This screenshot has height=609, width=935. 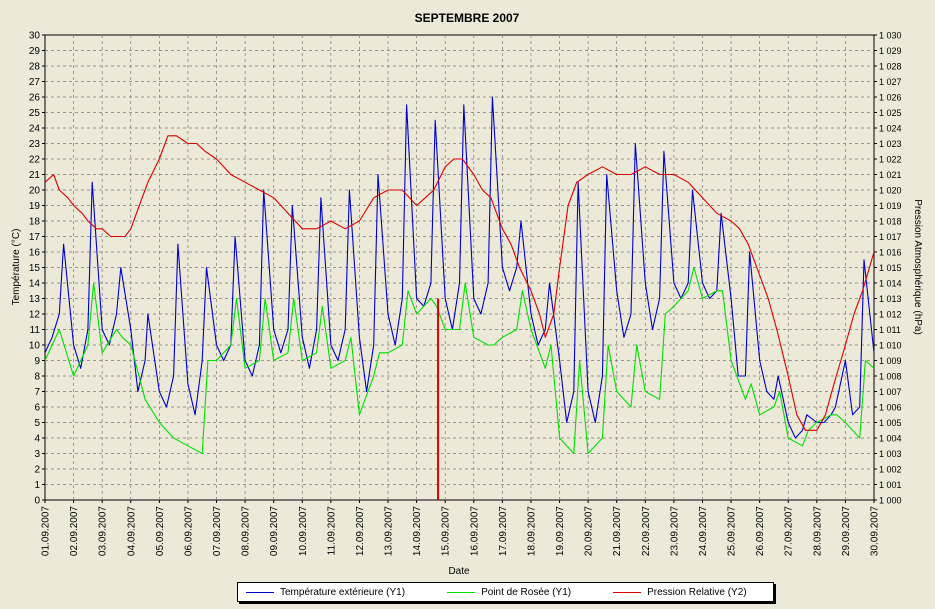 I want to click on y-right-tick-label: 1 021, so click(x=890, y=175).